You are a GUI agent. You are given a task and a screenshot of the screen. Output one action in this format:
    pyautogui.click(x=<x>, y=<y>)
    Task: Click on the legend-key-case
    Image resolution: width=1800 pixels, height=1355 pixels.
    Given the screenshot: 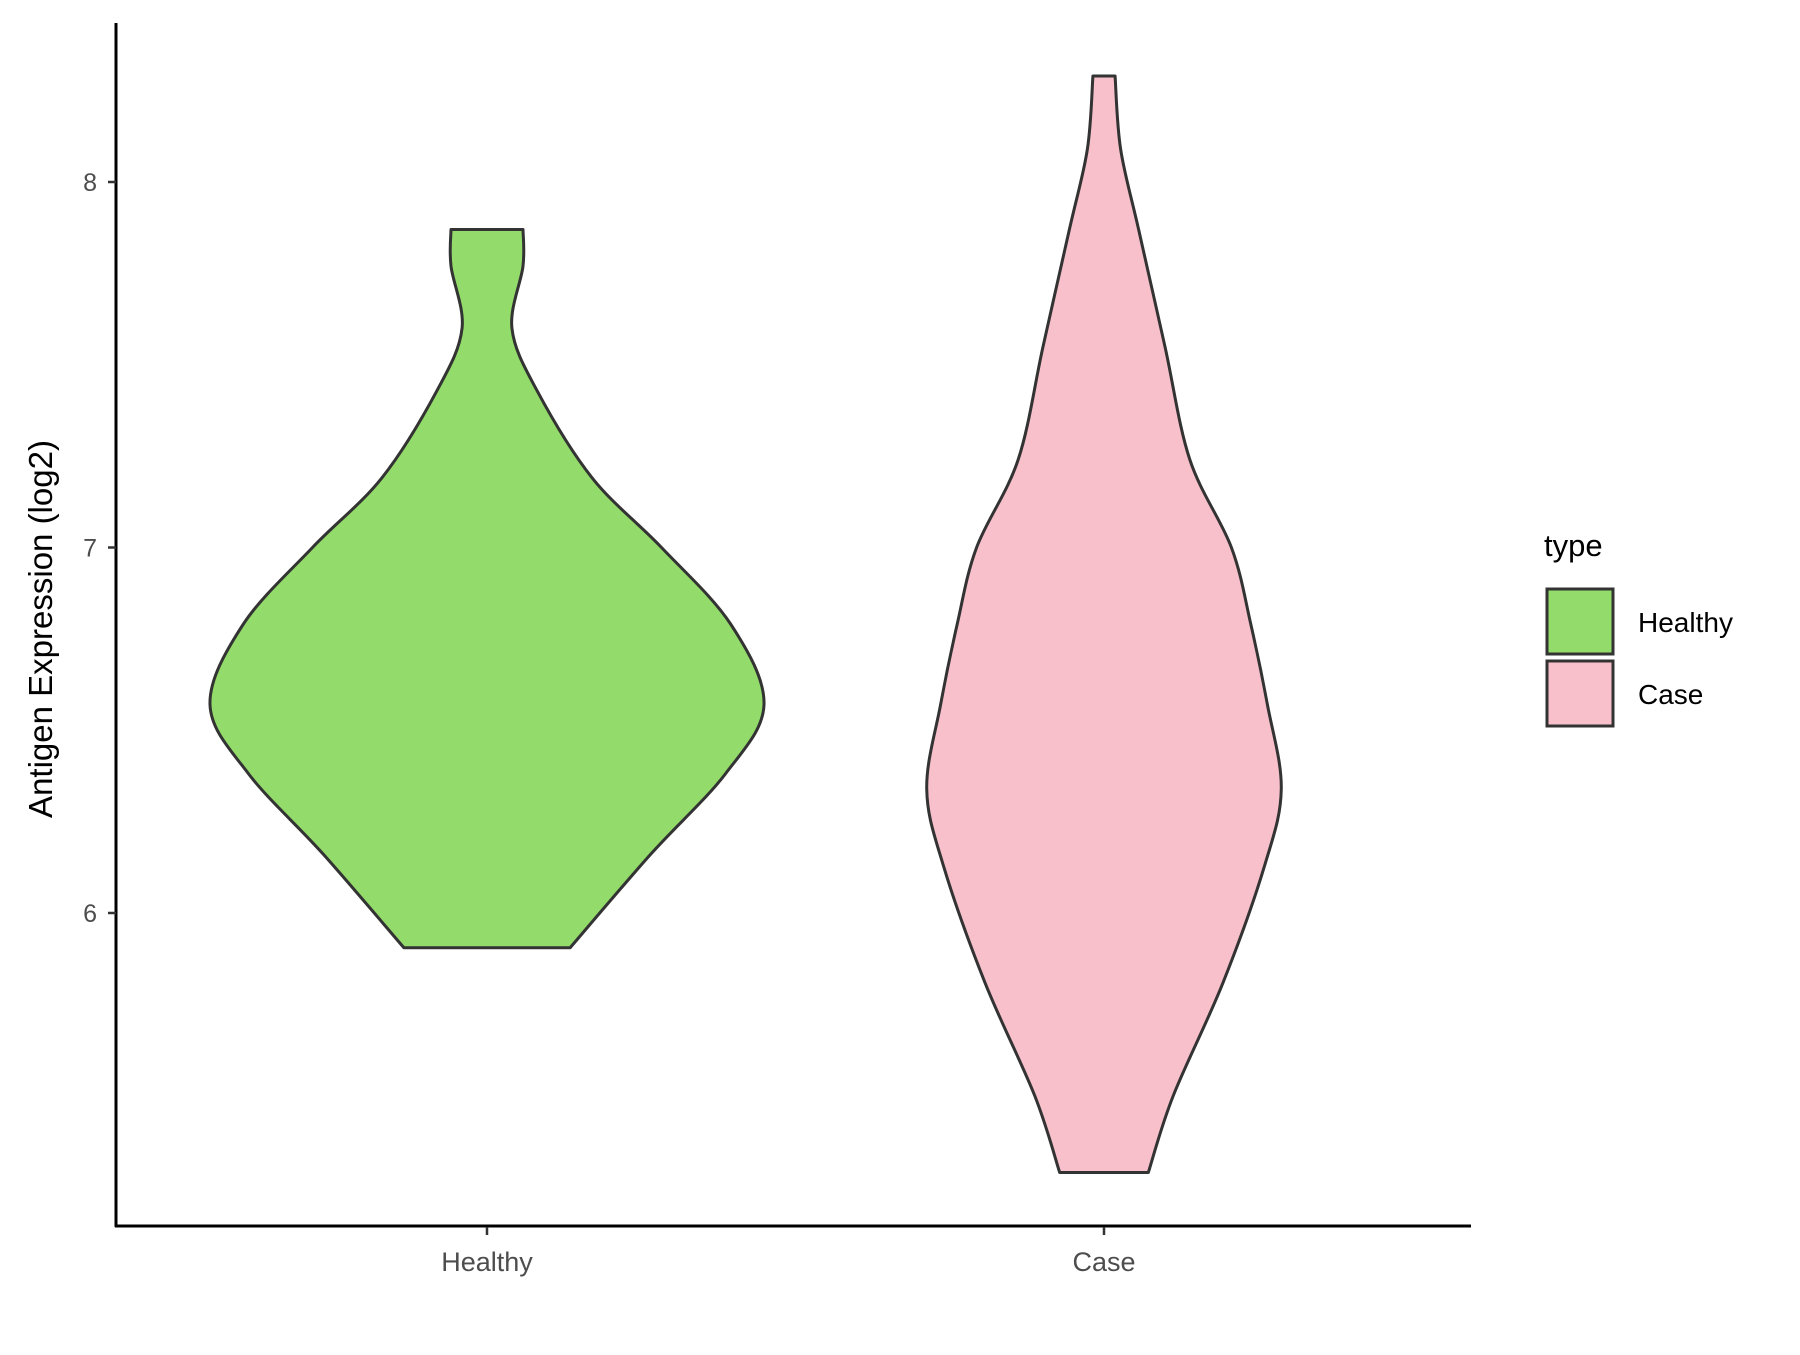 What is the action you would take?
    pyautogui.click(x=1580, y=693)
    